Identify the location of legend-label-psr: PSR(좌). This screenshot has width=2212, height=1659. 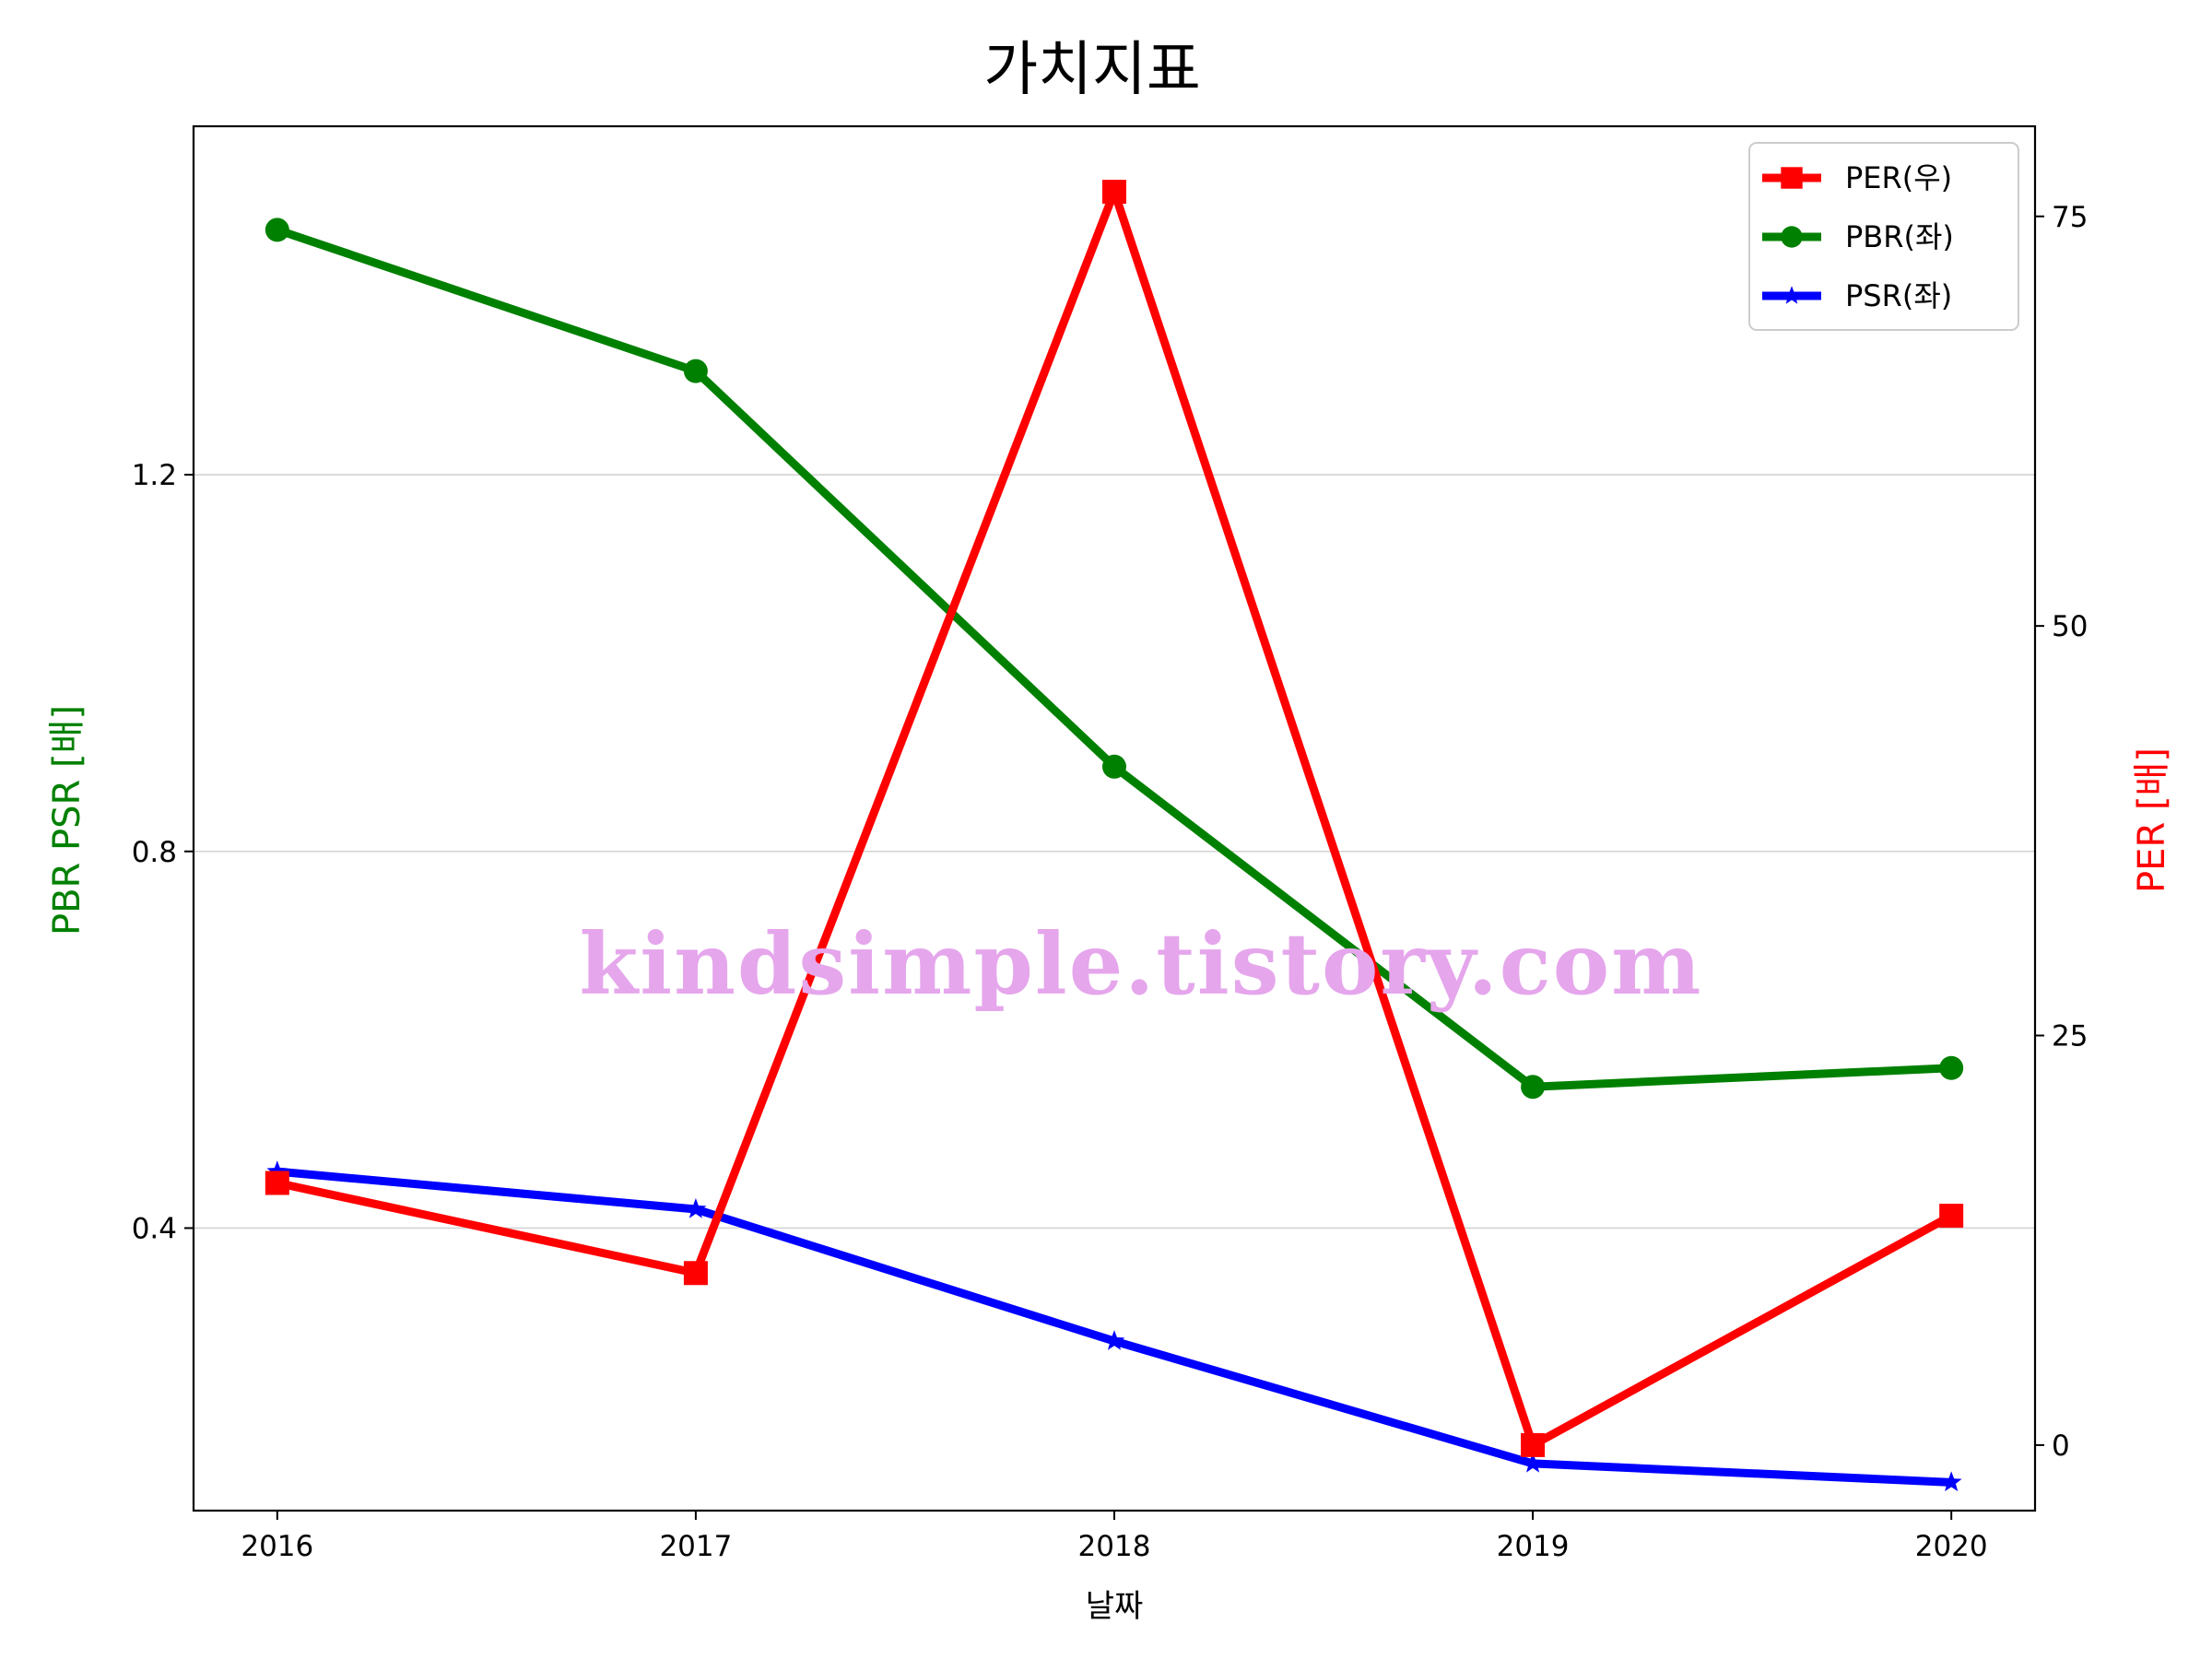
(1898, 295).